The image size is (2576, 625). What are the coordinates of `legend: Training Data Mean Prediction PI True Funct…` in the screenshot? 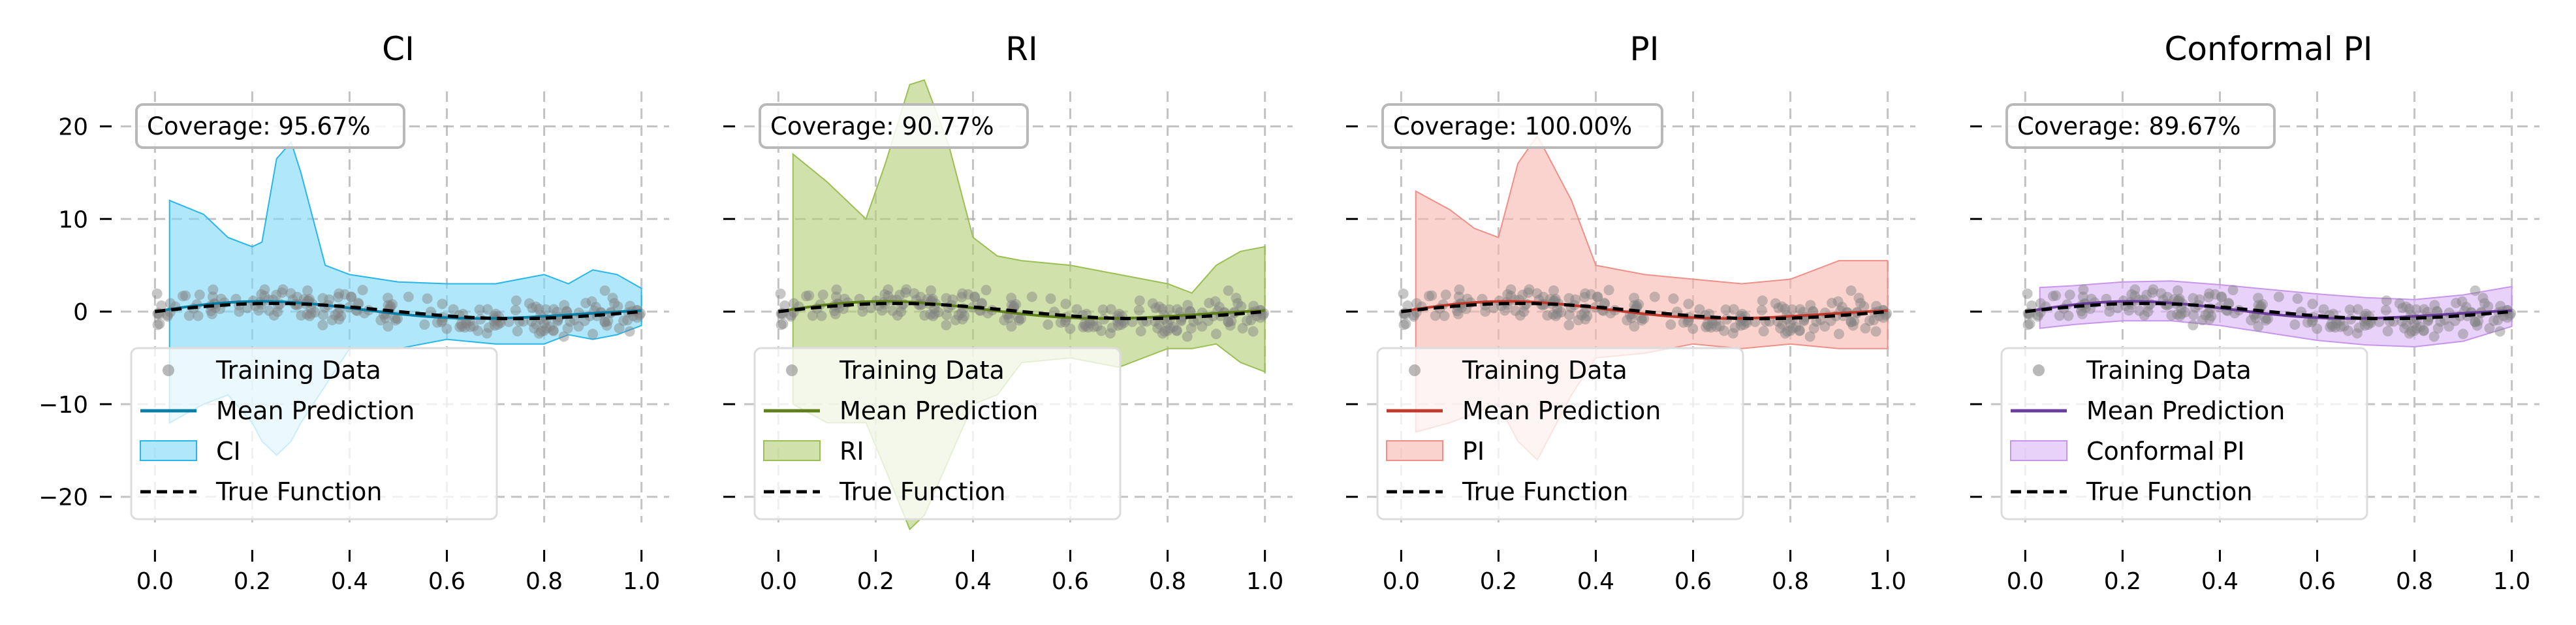 It's located at (1560, 434).